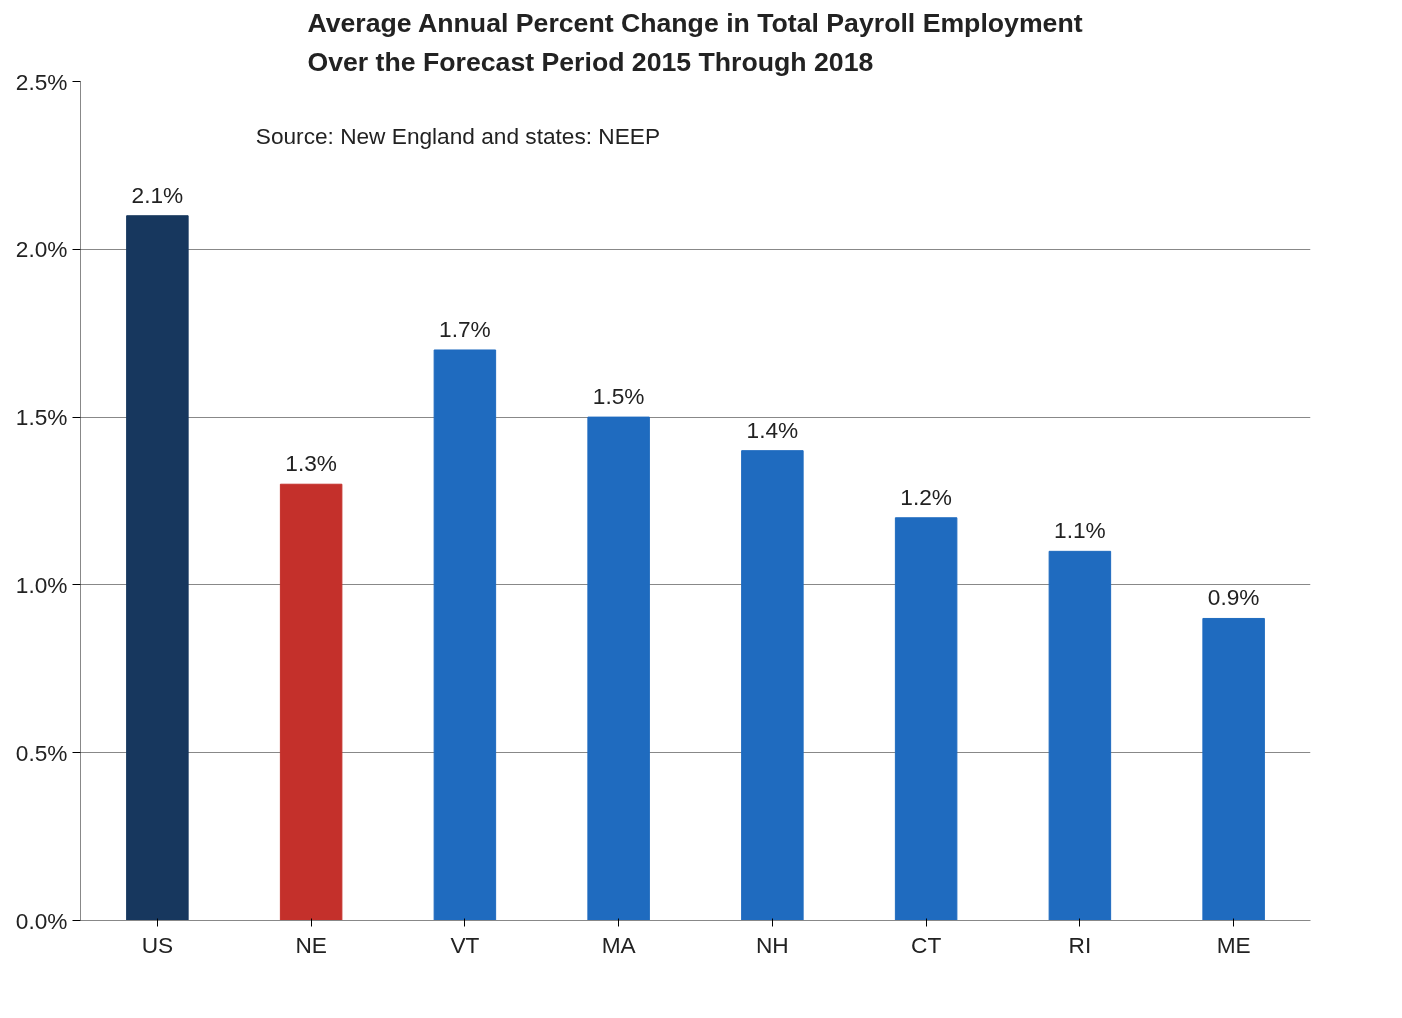 The width and height of the screenshot is (1402, 1018). What do you see at coordinates (772, 429) in the screenshot?
I see `data-label: 1.4%` at bounding box center [772, 429].